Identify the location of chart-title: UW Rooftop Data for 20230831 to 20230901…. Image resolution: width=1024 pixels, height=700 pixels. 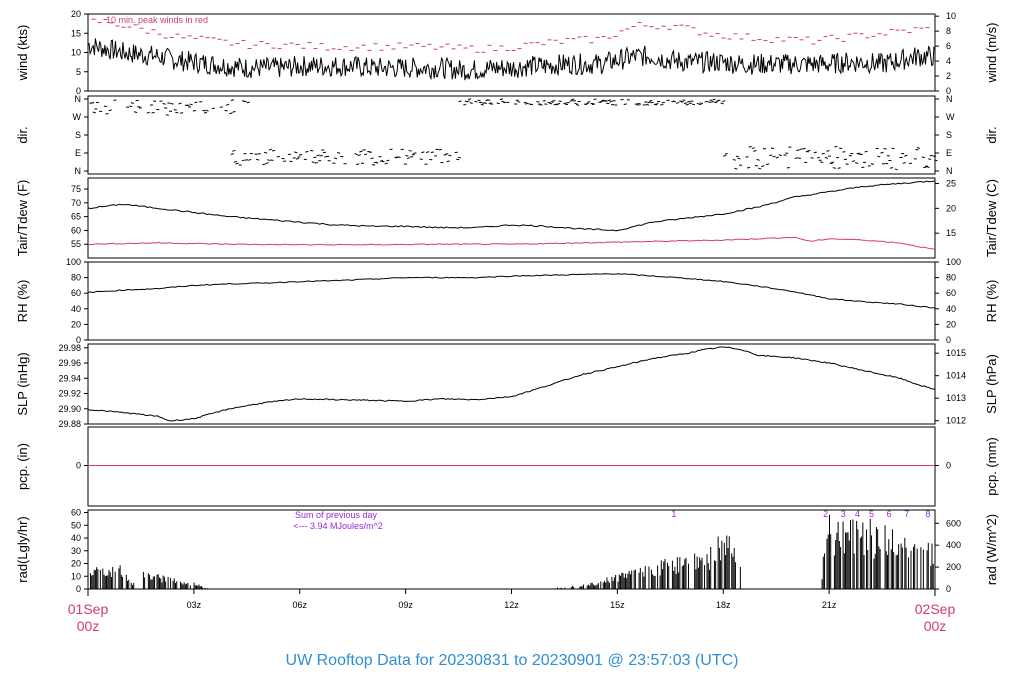
(512, 660).